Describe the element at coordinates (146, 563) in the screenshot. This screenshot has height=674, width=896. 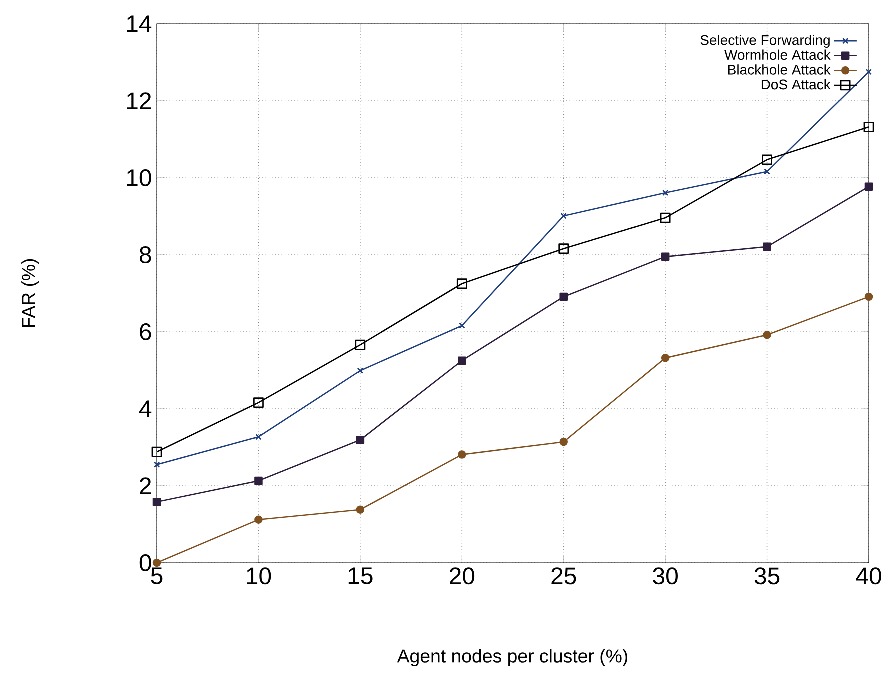
I see `y-tick-label: 0` at that location.